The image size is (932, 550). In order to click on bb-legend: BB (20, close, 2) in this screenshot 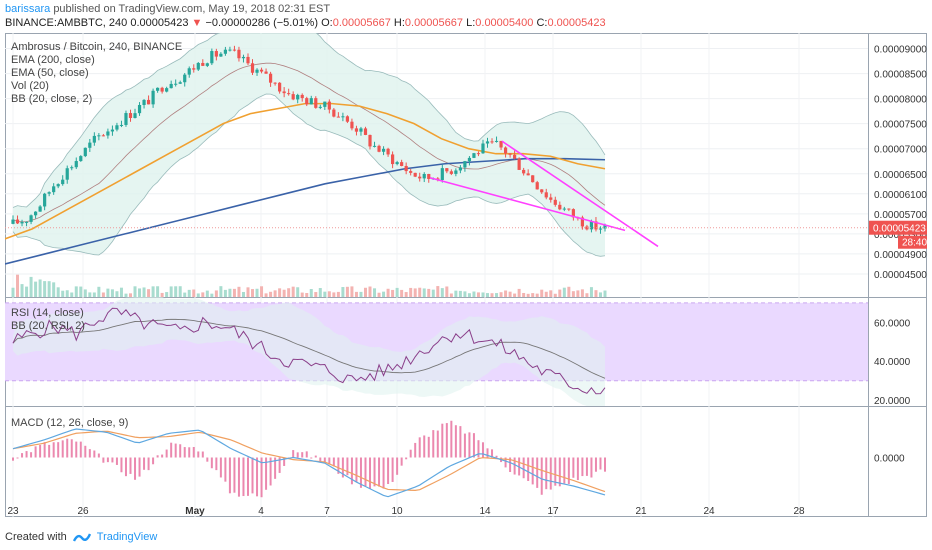, I will do `click(52, 99)`.